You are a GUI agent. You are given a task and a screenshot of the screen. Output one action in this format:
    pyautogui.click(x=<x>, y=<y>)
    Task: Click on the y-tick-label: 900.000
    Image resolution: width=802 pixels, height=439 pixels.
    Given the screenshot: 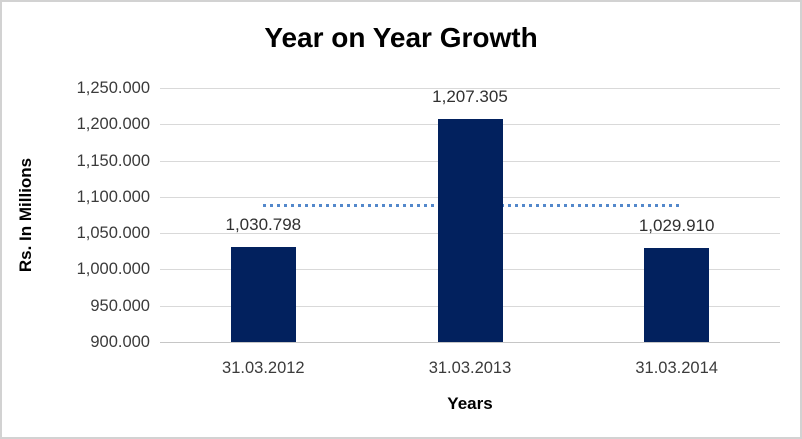 What is the action you would take?
    pyautogui.click(x=120, y=342)
    